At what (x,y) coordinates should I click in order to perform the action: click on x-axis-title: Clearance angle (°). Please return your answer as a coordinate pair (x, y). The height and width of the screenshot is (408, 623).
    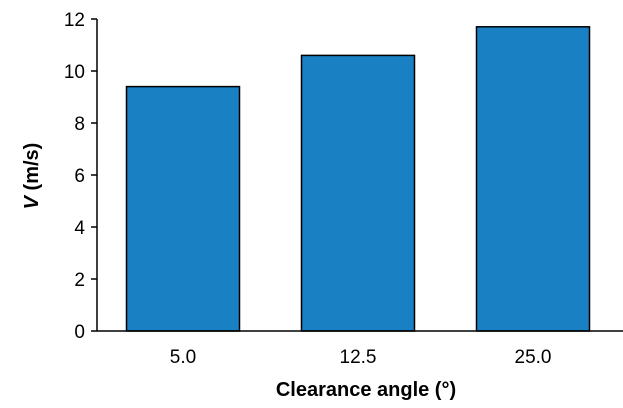
    Looking at the image, I should click on (366, 390).